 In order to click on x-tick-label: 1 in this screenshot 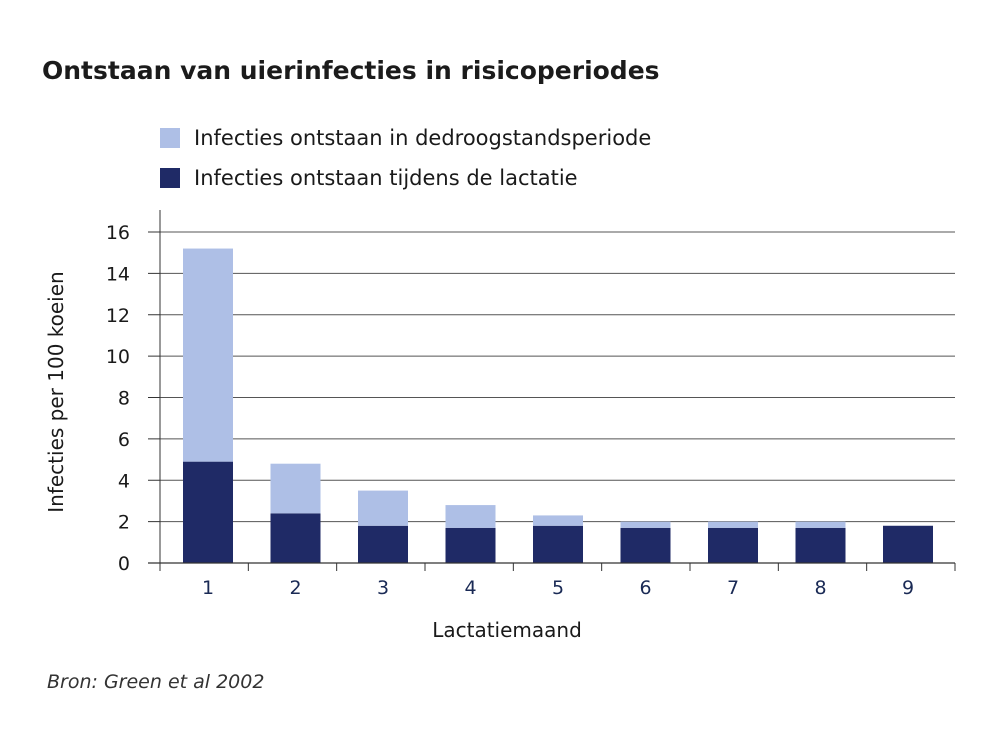, I will do `click(208, 588)`.